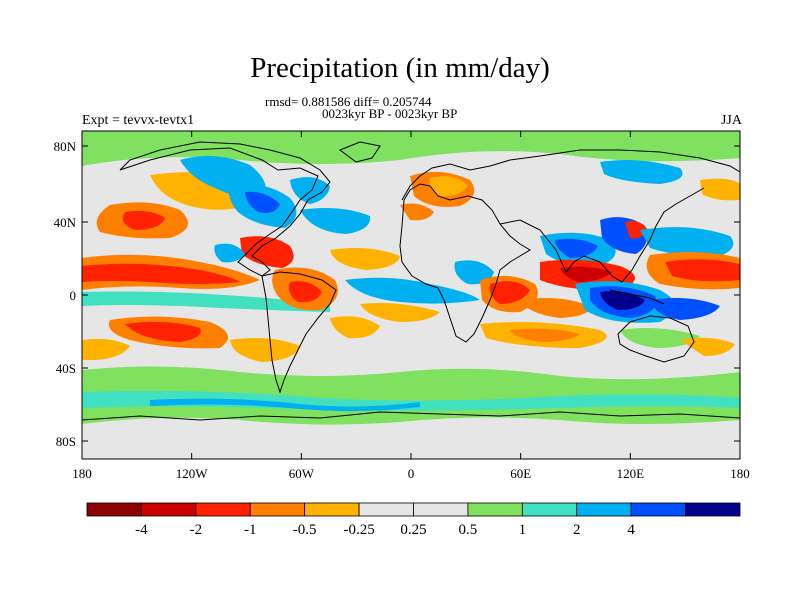 This screenshot has height=600, width=800. Describe the element at coordinates (302, 473) in the screenshot. I see `x-tick-label: 60W` at that location.